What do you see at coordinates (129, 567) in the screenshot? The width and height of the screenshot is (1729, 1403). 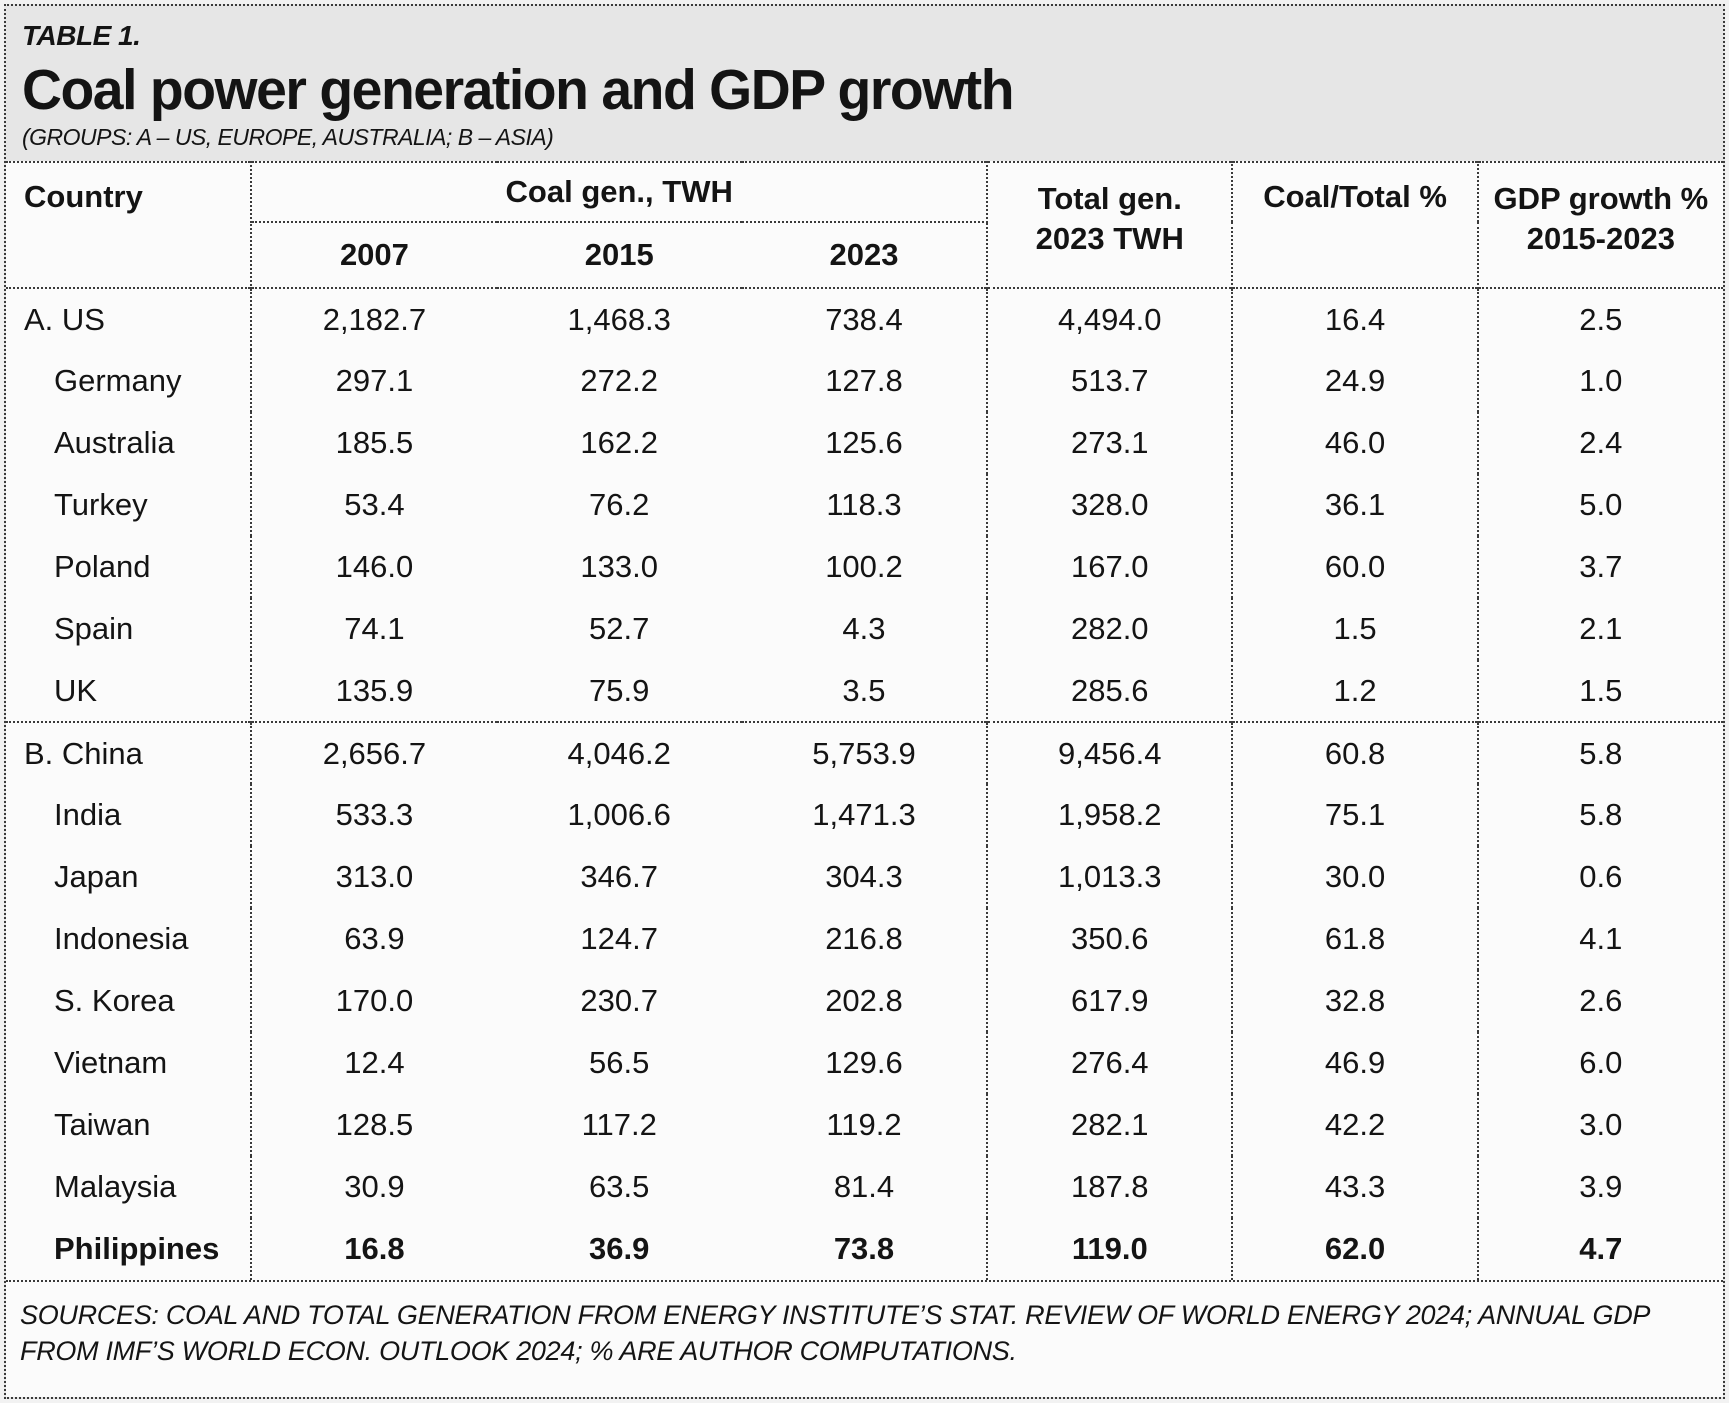 I see `country-cell: Poland` at bounding box center [129, 567].